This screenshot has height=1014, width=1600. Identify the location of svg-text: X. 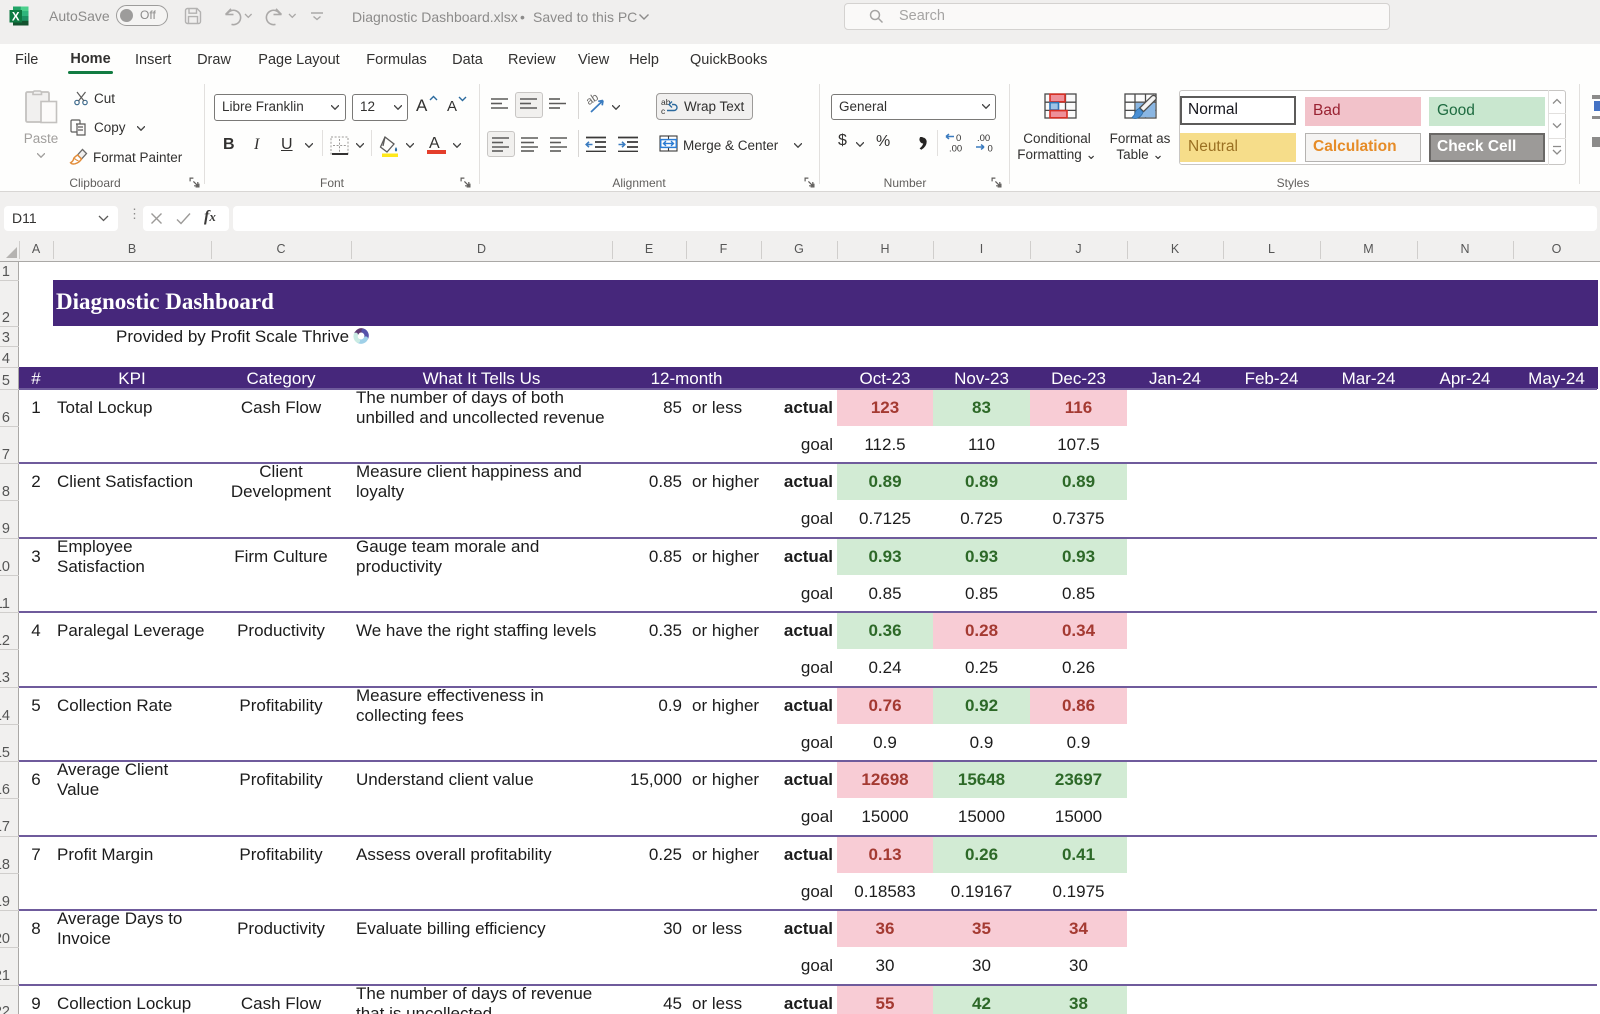
(16, 18).